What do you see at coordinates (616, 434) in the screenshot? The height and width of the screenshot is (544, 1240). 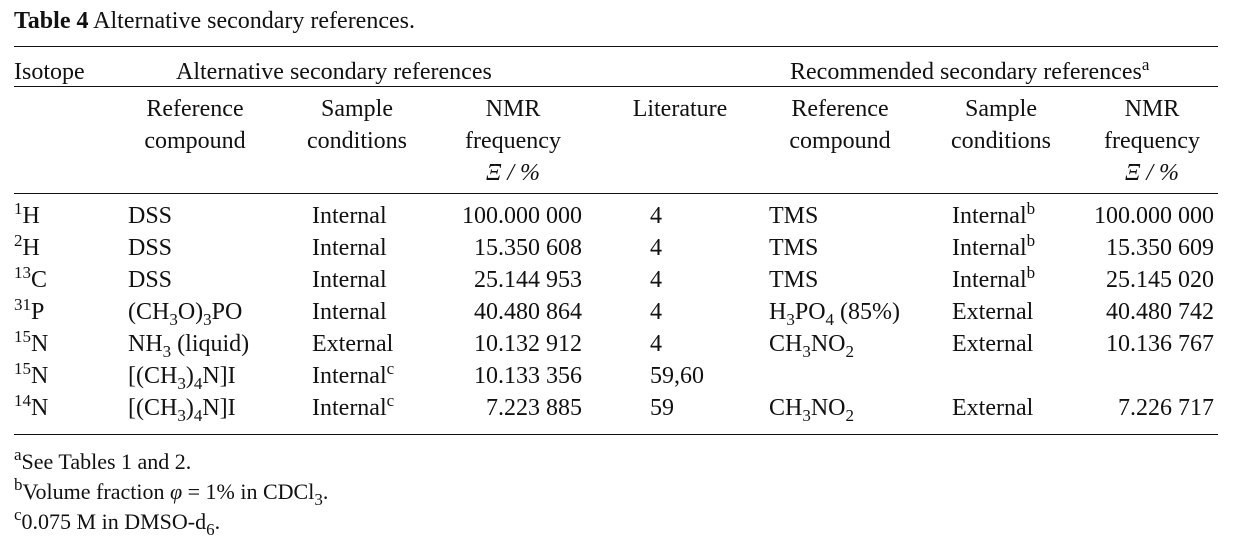 I see `bottom-rule` at bounding box center [616, 434].